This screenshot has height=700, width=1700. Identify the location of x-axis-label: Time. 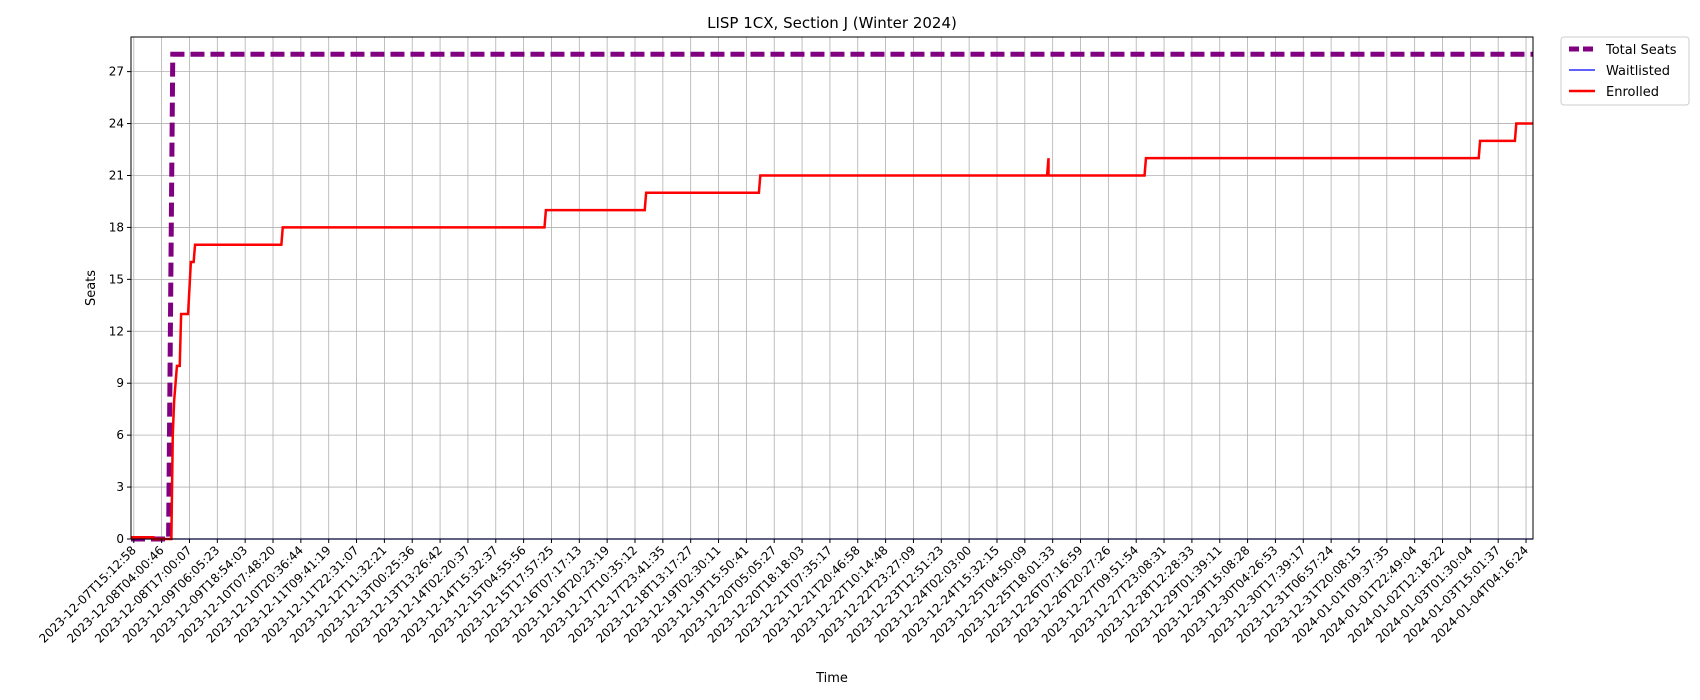
(831, 678).